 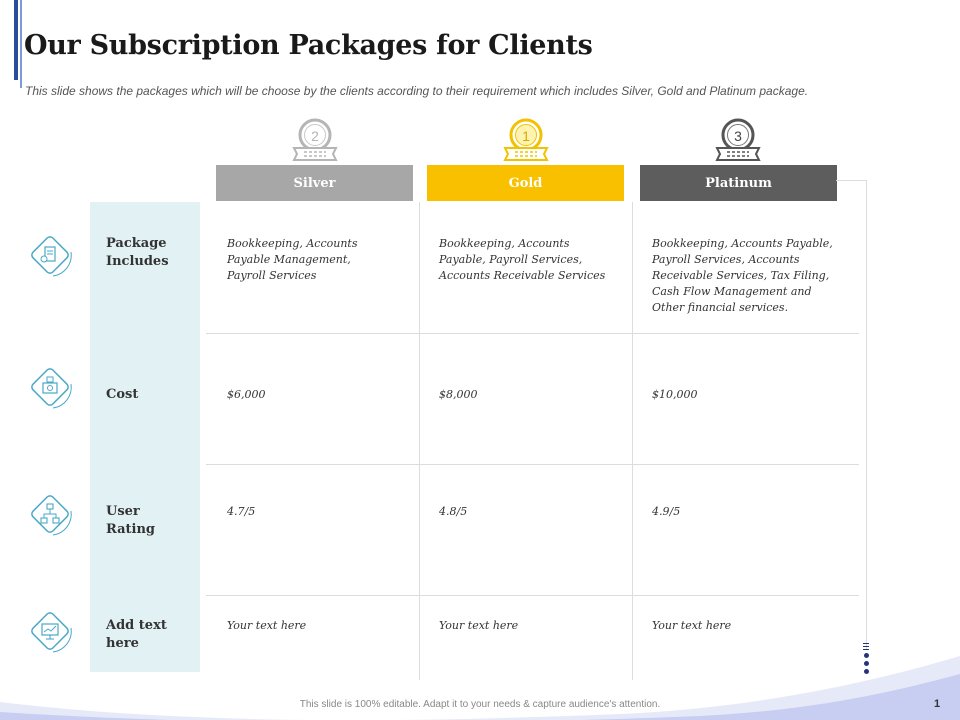 I want to click on row-label-line: here, so click(x=122, y=643).